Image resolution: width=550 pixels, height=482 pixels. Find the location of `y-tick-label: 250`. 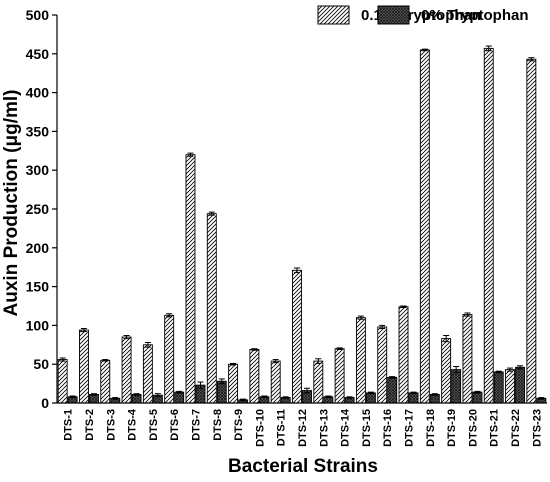

y-tick-label: 250 is located at coordinates (38, 209).